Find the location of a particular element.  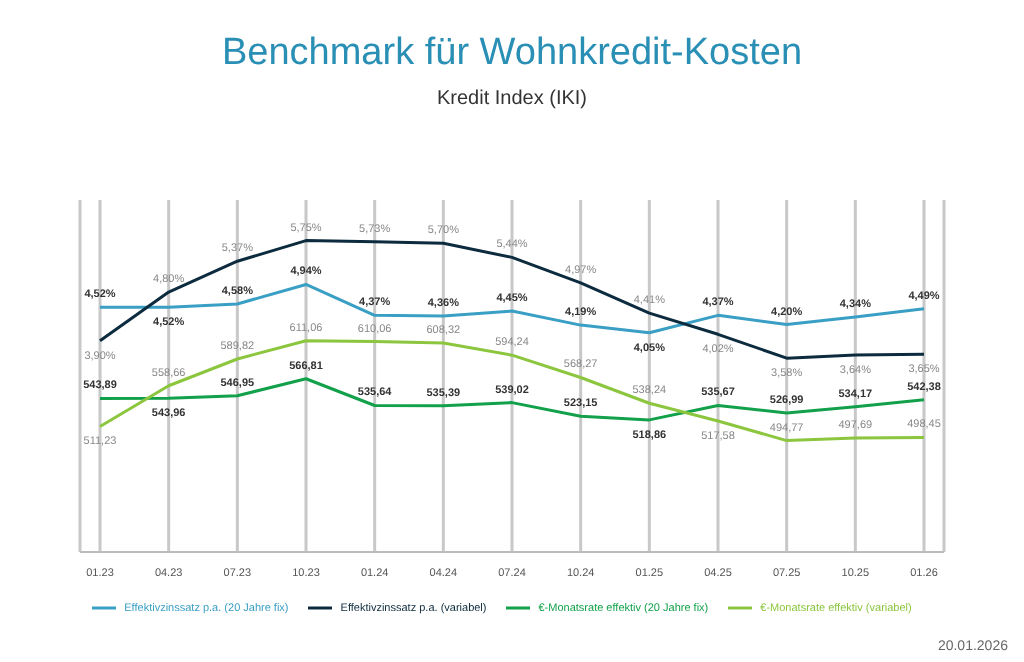

chart-subtitle: Kredit Index (IKI) is located at coordinates (512, 99).